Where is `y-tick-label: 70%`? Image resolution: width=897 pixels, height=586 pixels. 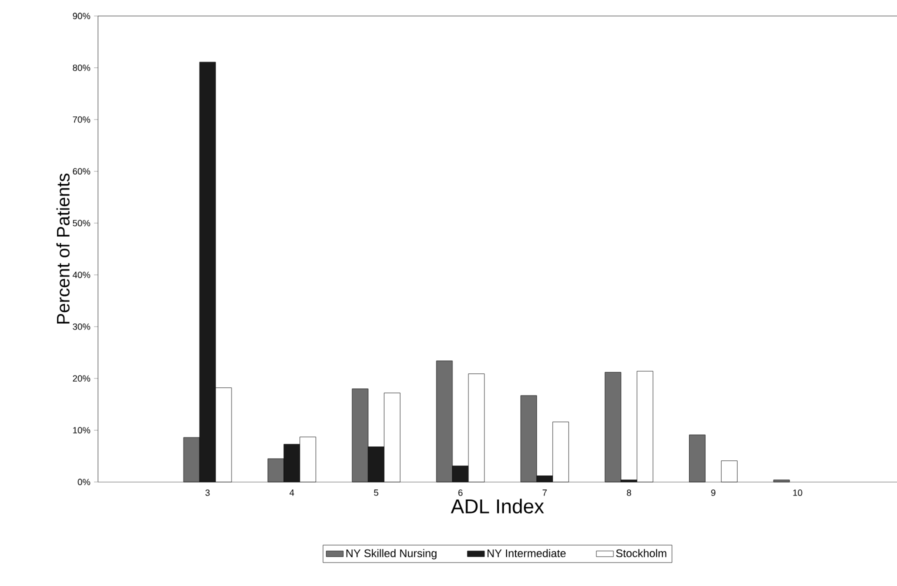
y-tick-label: 70% is located at coordinates (81, 119).